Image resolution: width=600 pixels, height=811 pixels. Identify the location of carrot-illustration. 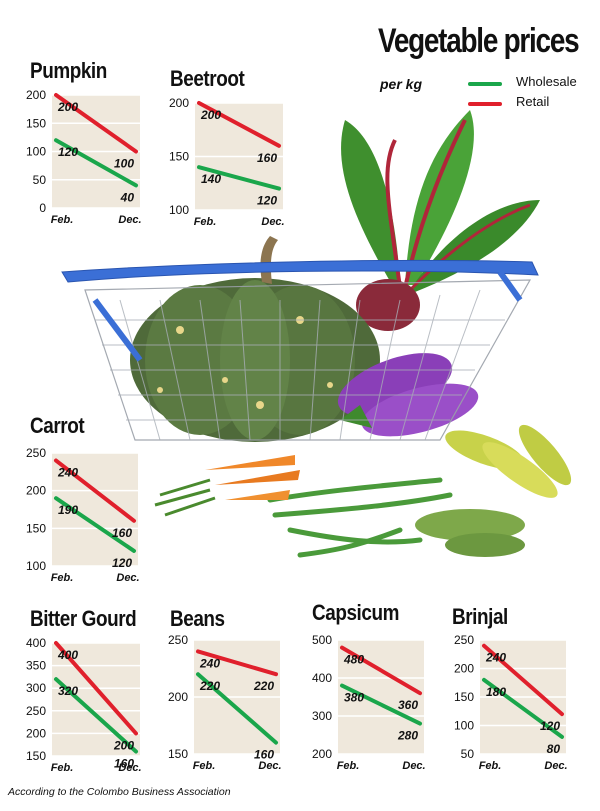
(227, 486).